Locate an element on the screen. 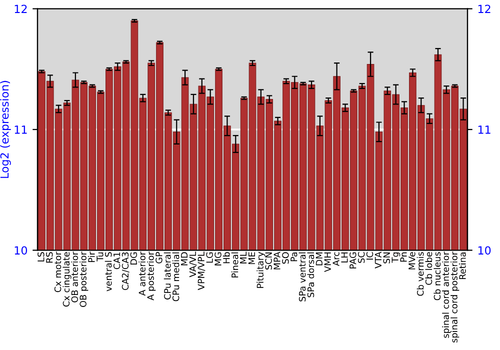 Image resolution: width=500 pixels, height=350 pixels. x-tick-label: OB anterior is located at coordinates (74, 277).